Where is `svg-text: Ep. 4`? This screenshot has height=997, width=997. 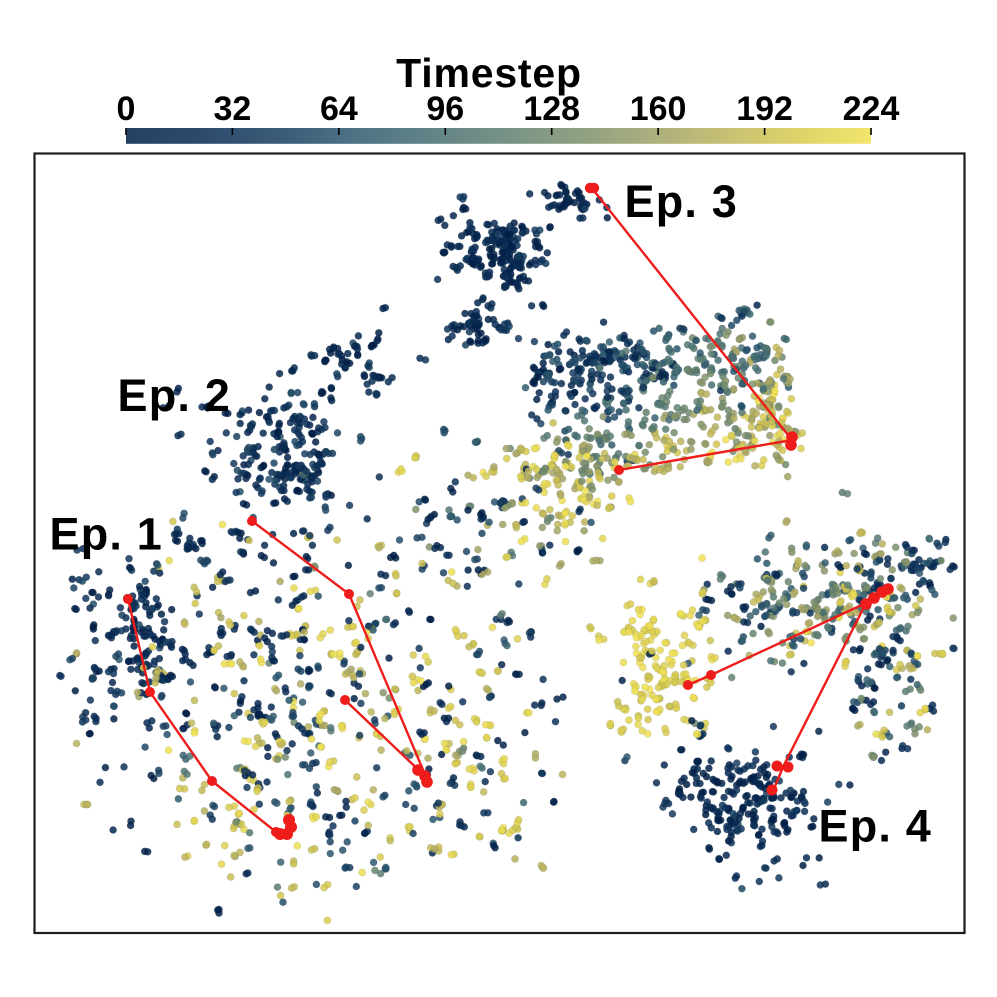 svg-text: Ep. 4 is located at coordinates (876, 826).